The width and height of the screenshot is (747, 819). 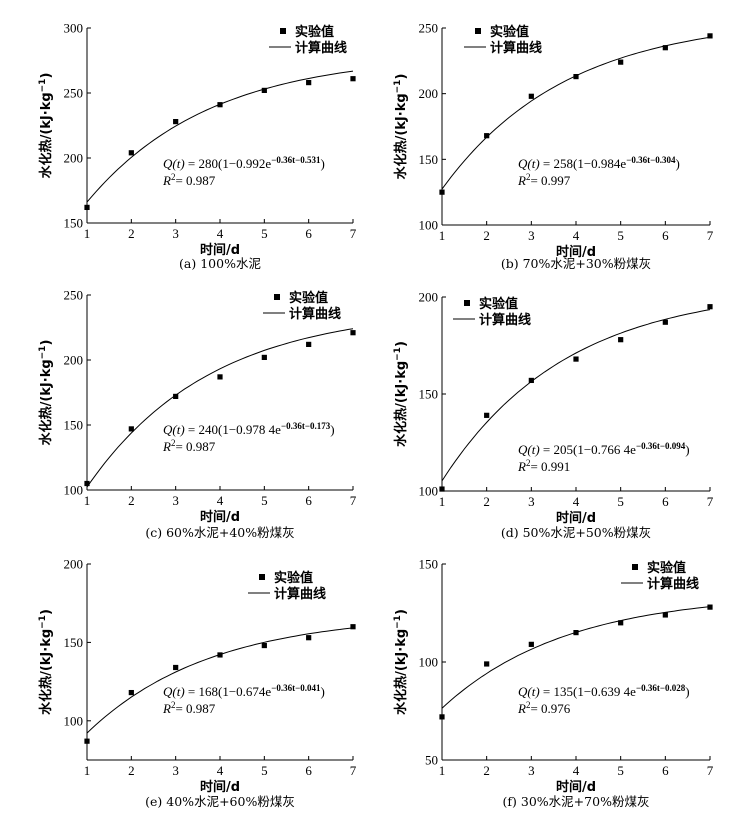 I want to click on fit-equation: Q(t) = 280(1−0.992e−0.36t−0.531), so click(x=244, y=163).